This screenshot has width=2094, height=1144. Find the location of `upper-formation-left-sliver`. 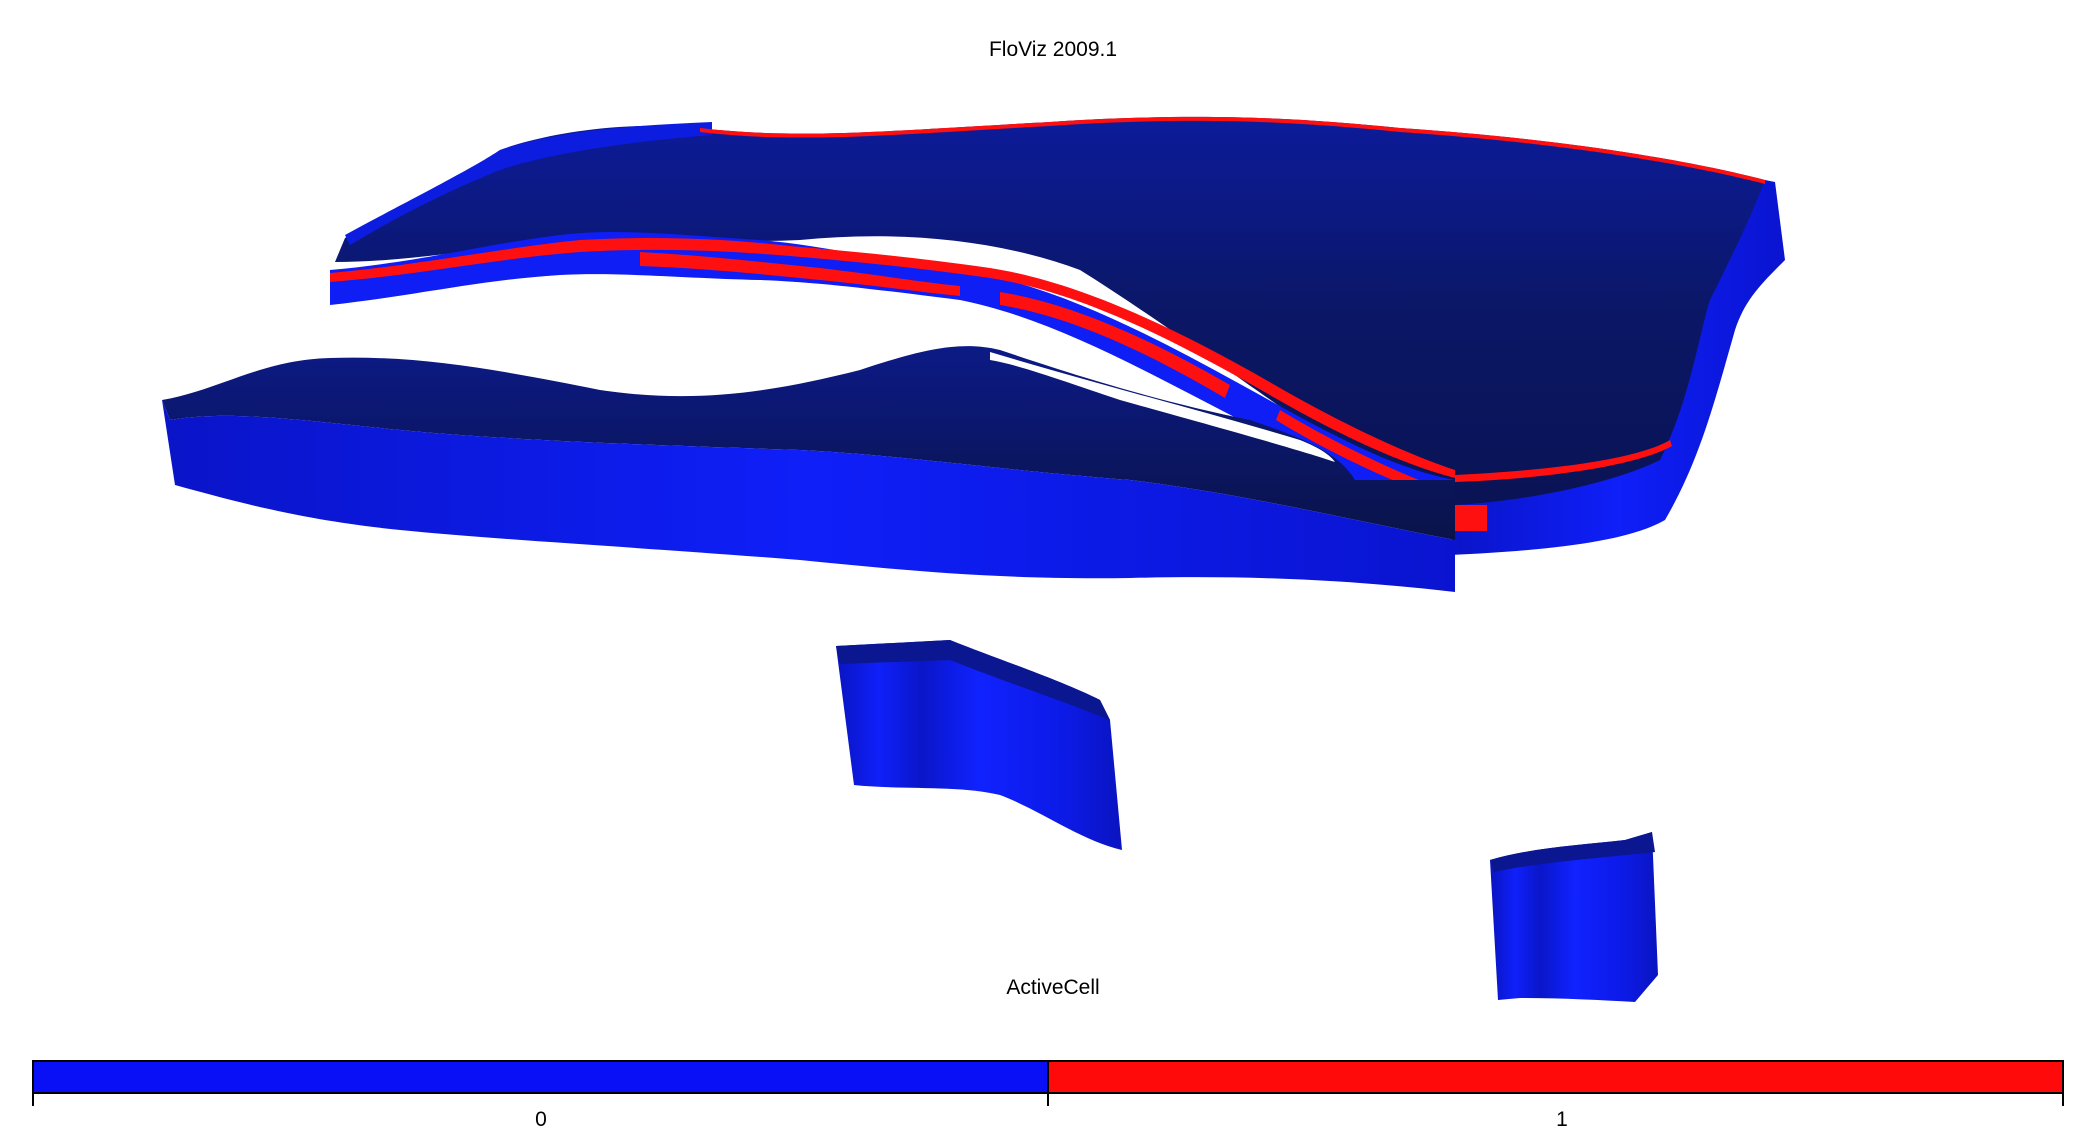

upper-formation-left-sliver is located at coordinates (528, 183).